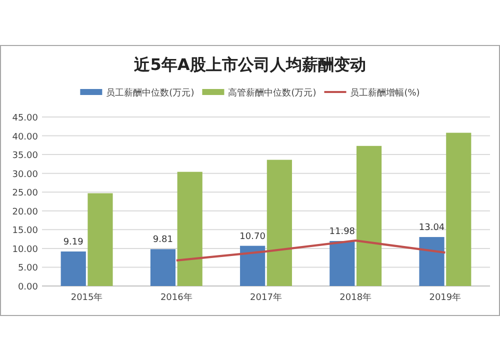 The image size is (500, 362). I want to click on x-tick-label: 2016年, so click(176, 297).